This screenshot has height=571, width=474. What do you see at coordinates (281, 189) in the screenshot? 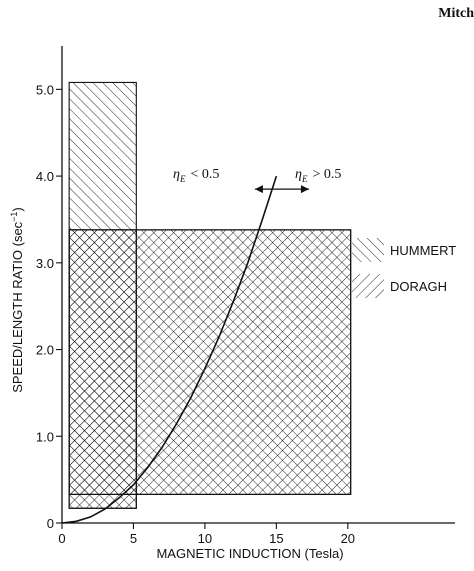
I see `annotation-arrows` at bounding box center [281, 189].